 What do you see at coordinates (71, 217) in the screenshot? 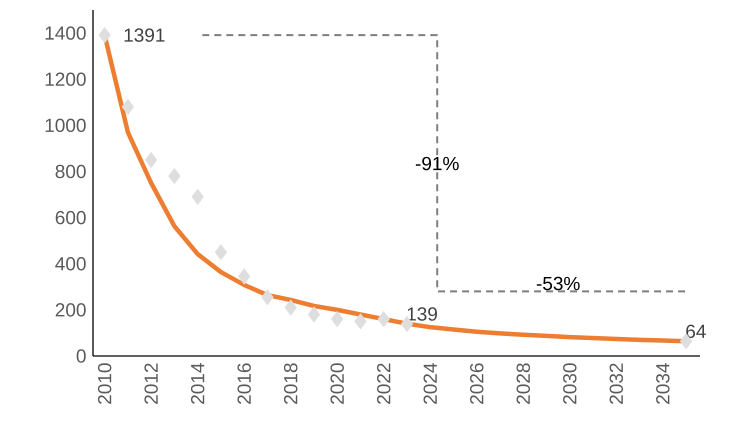
I see `y-tick-label: 600` at bounding box center [71, 217].